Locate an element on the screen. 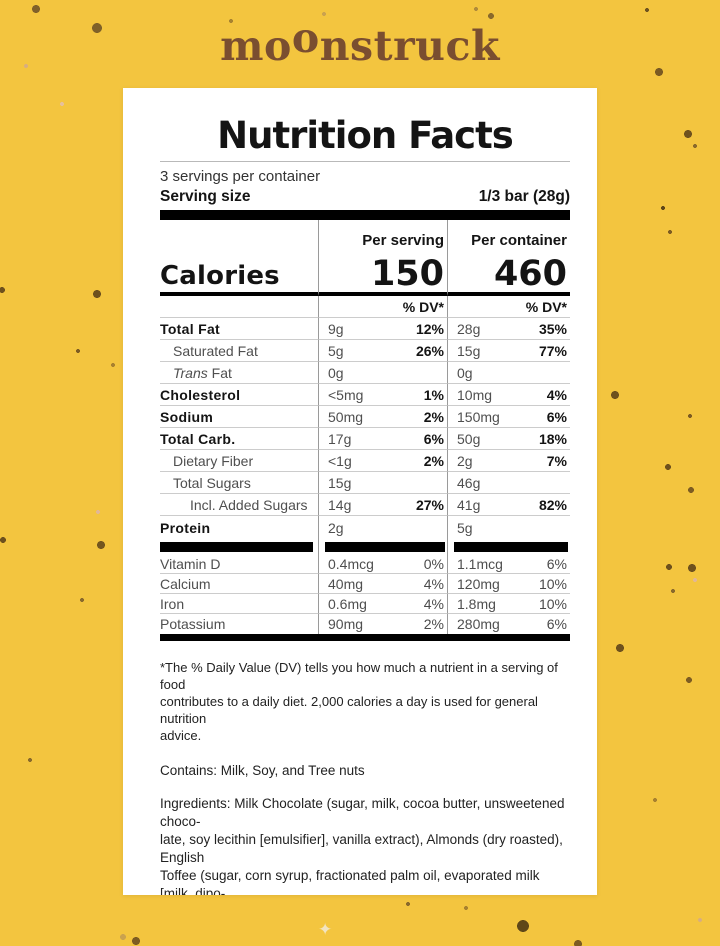  vitamin-row: Iron 0.6mg 4% 1.8mg 10% is located at coordinates (365, 604).